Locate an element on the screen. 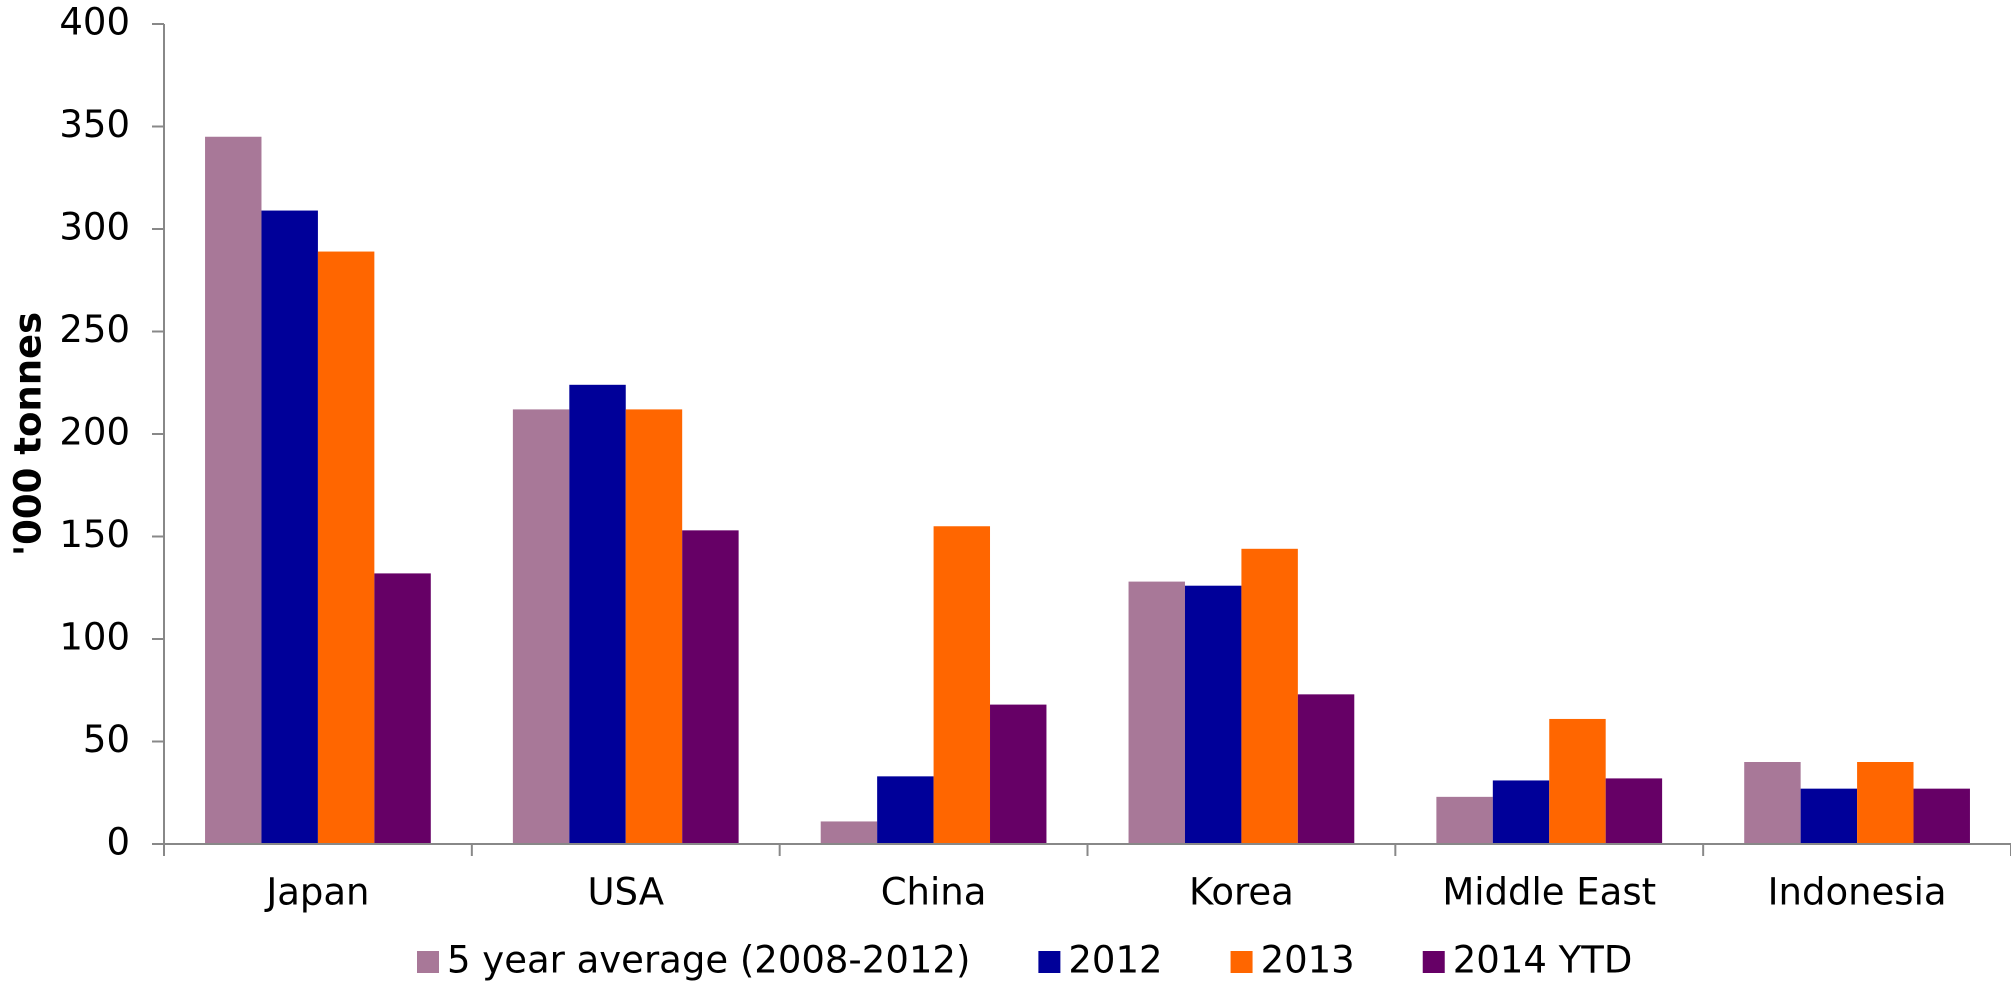 This screenshot has height=981, width=2011. y-tick-label: 50 is located at coordinates (106, 739).